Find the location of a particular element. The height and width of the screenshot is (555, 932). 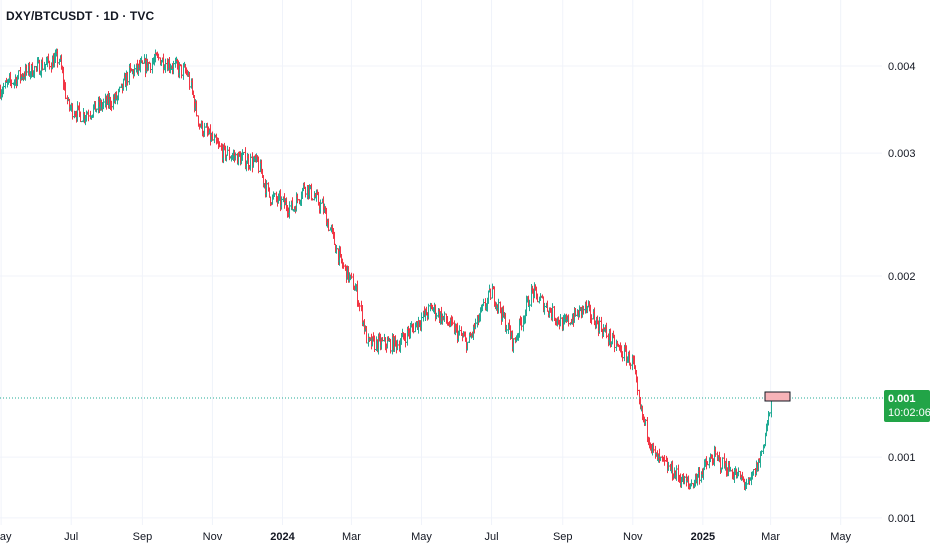

last-price-tag: 0.001 10:02:06 is located at coordinates (907, 406).